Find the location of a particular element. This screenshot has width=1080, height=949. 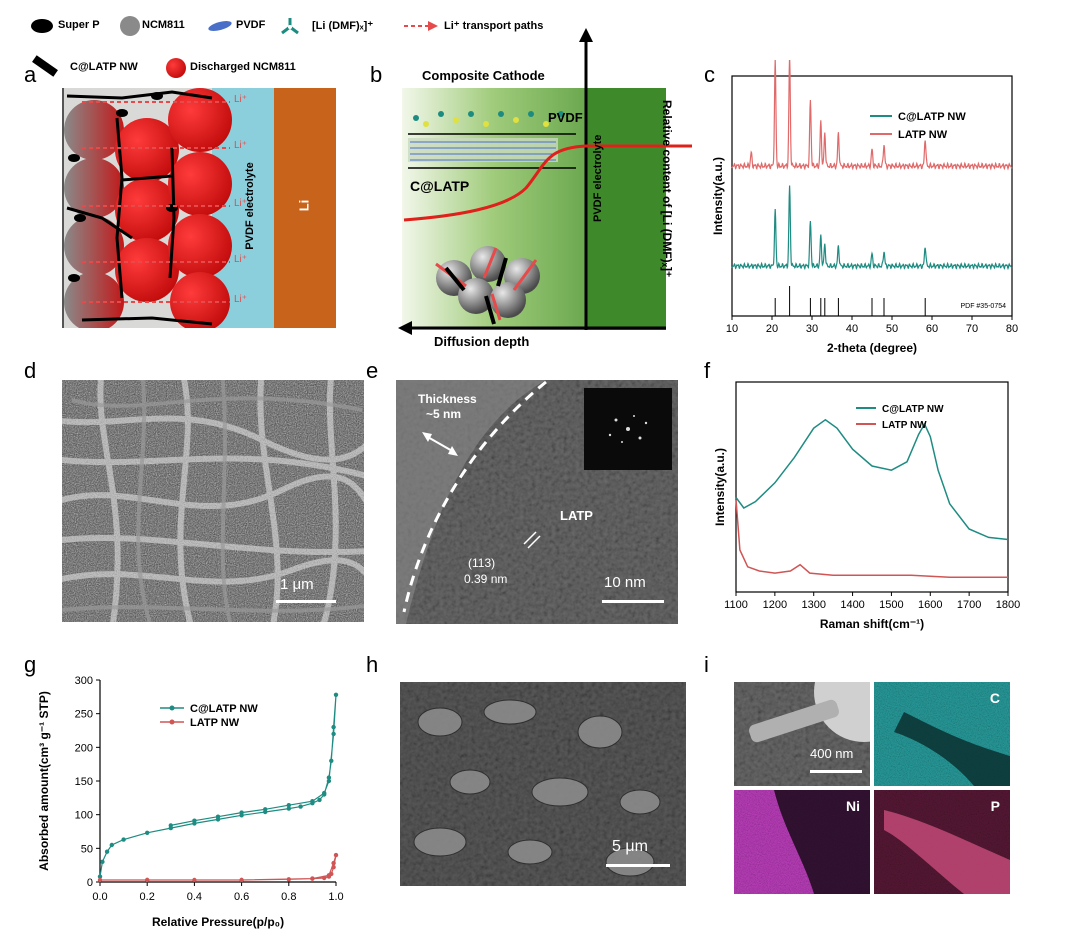

raman-xtick-label-3: 1400 is located at coordinates (852, 605).